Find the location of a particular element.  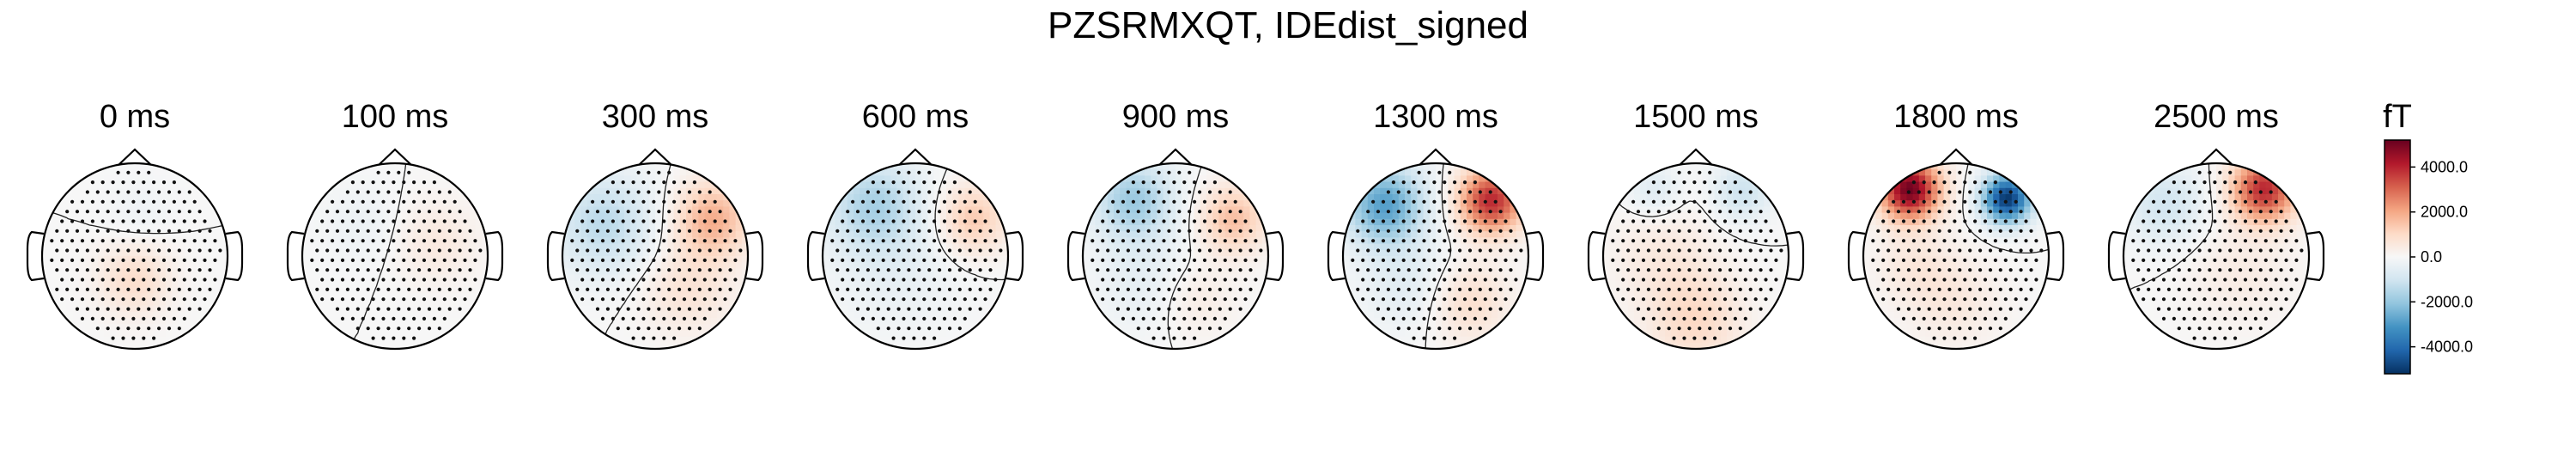

topomap-900-ms: 900 ms is located at coordinates (1175, 225).